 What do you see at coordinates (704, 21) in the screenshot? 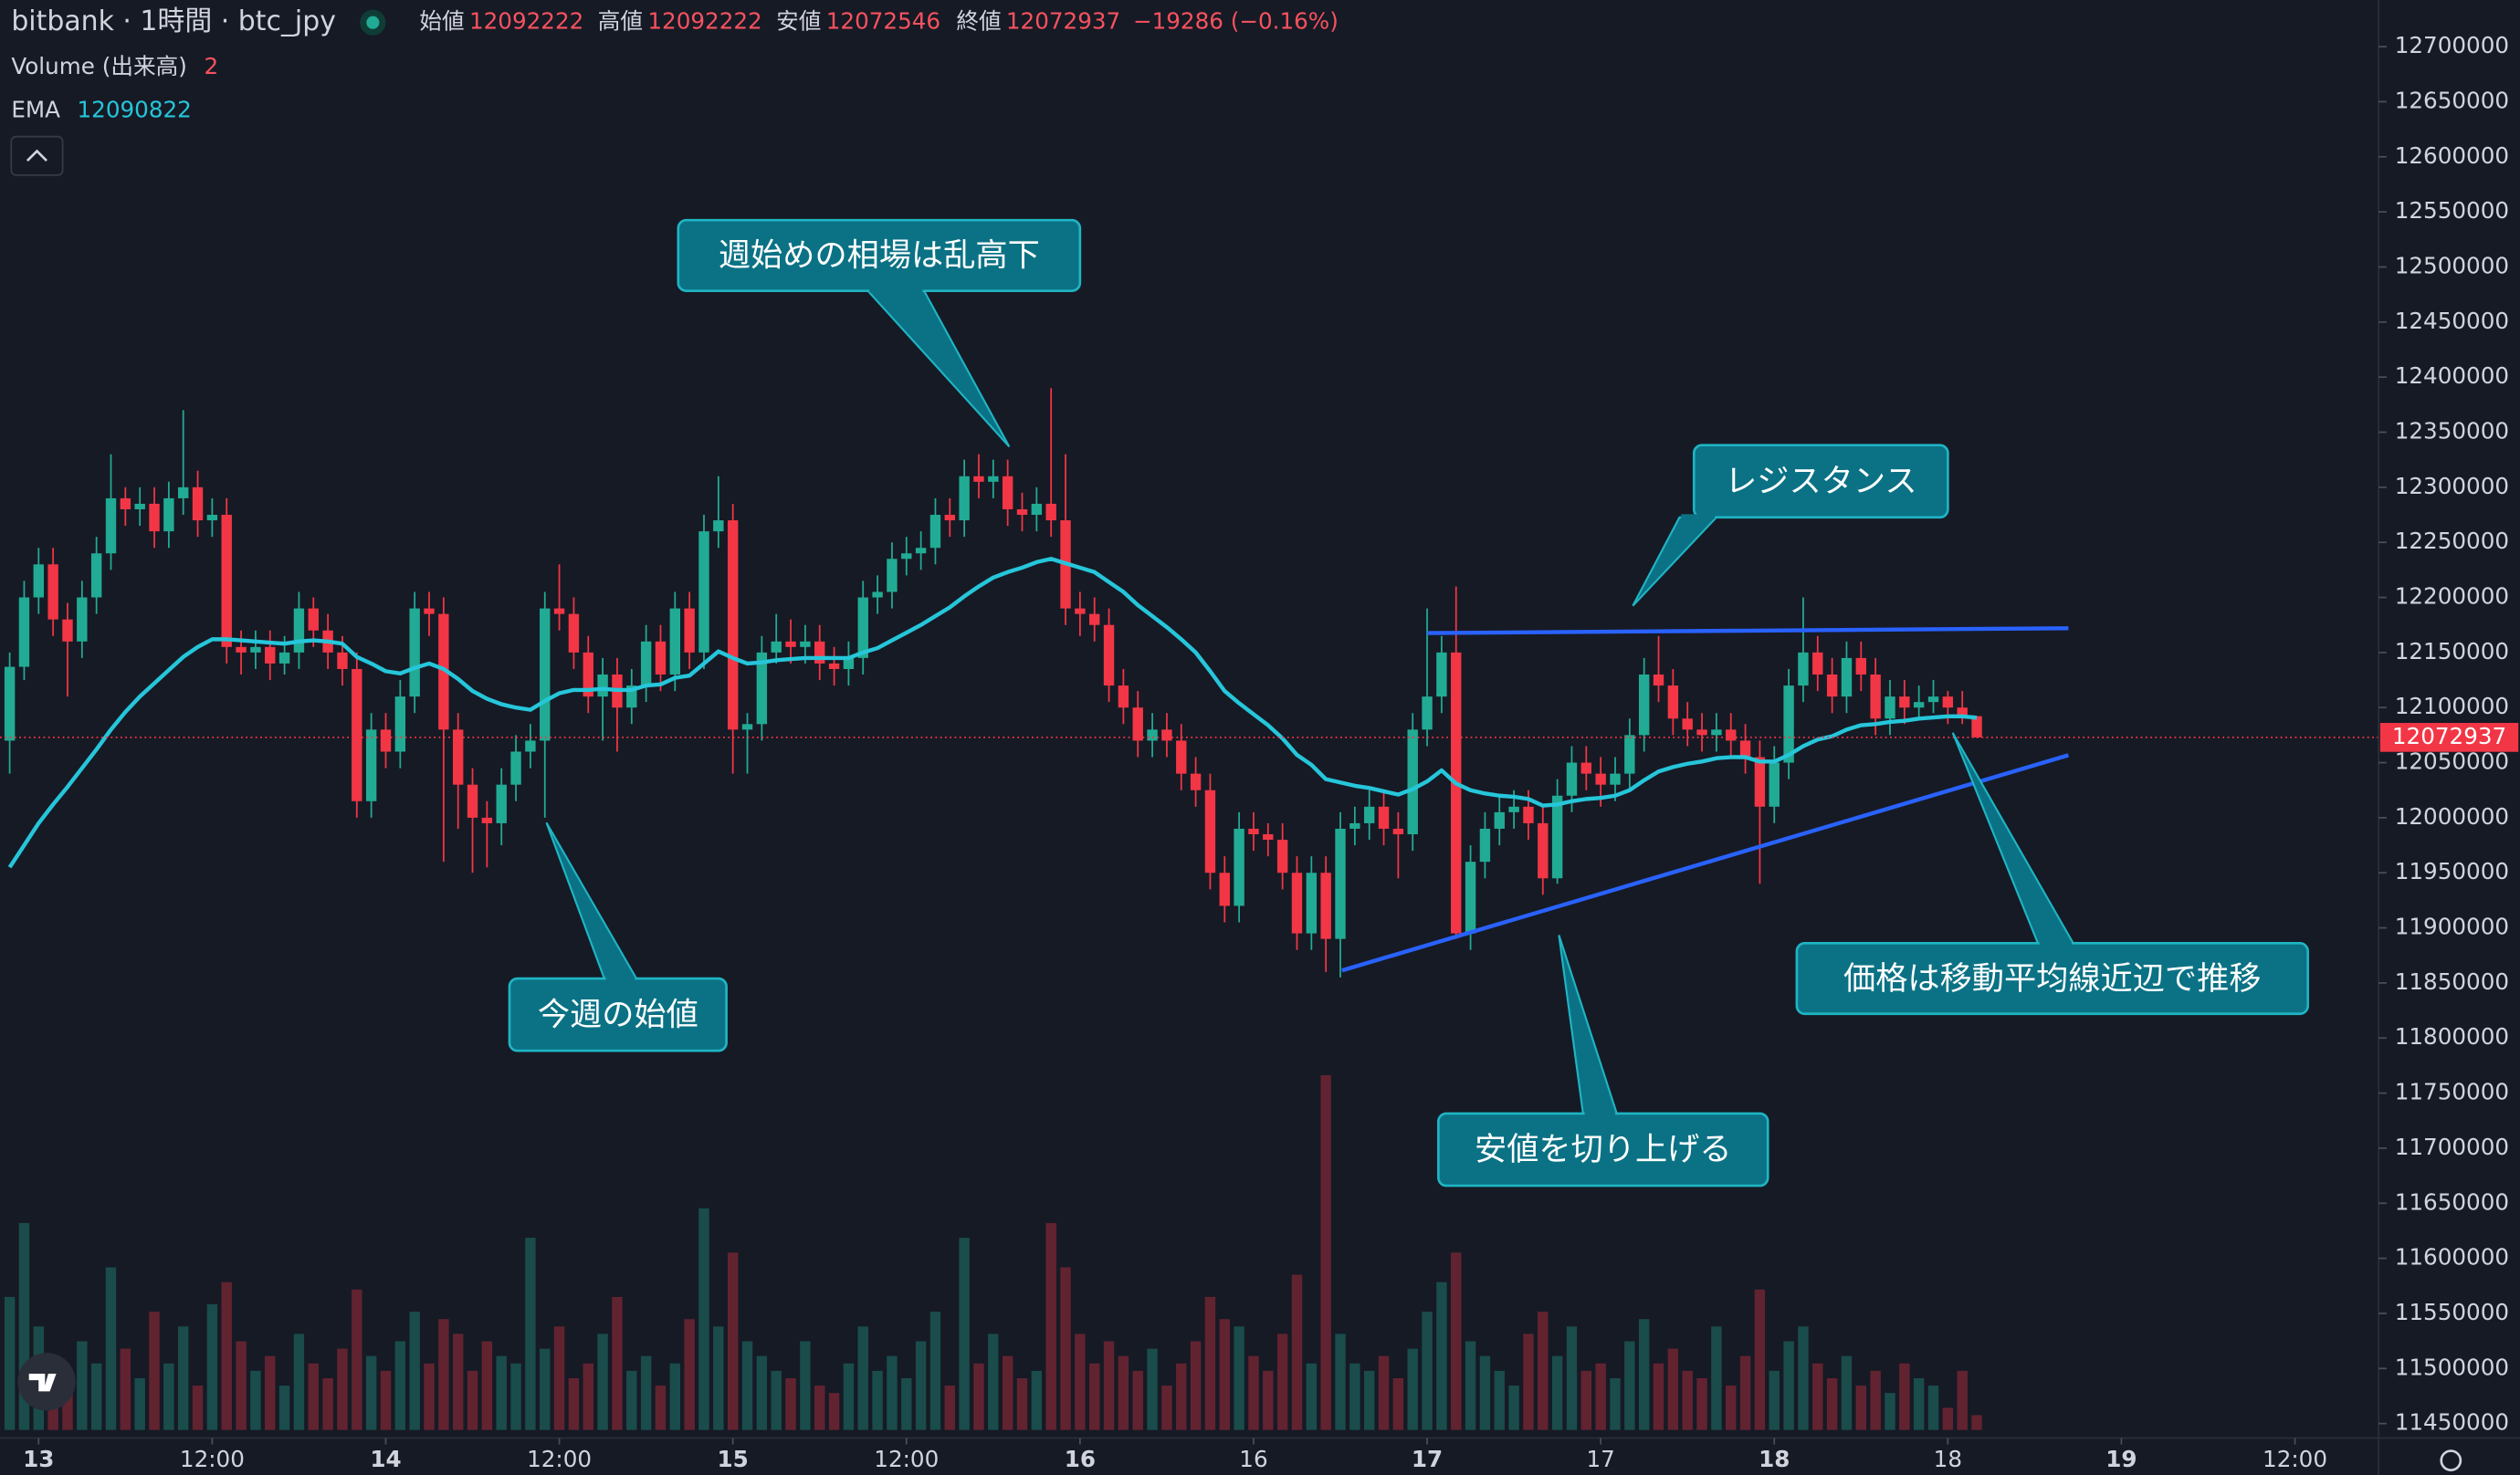
I see `high-value: 12092222` at bounding box center [704, 21].